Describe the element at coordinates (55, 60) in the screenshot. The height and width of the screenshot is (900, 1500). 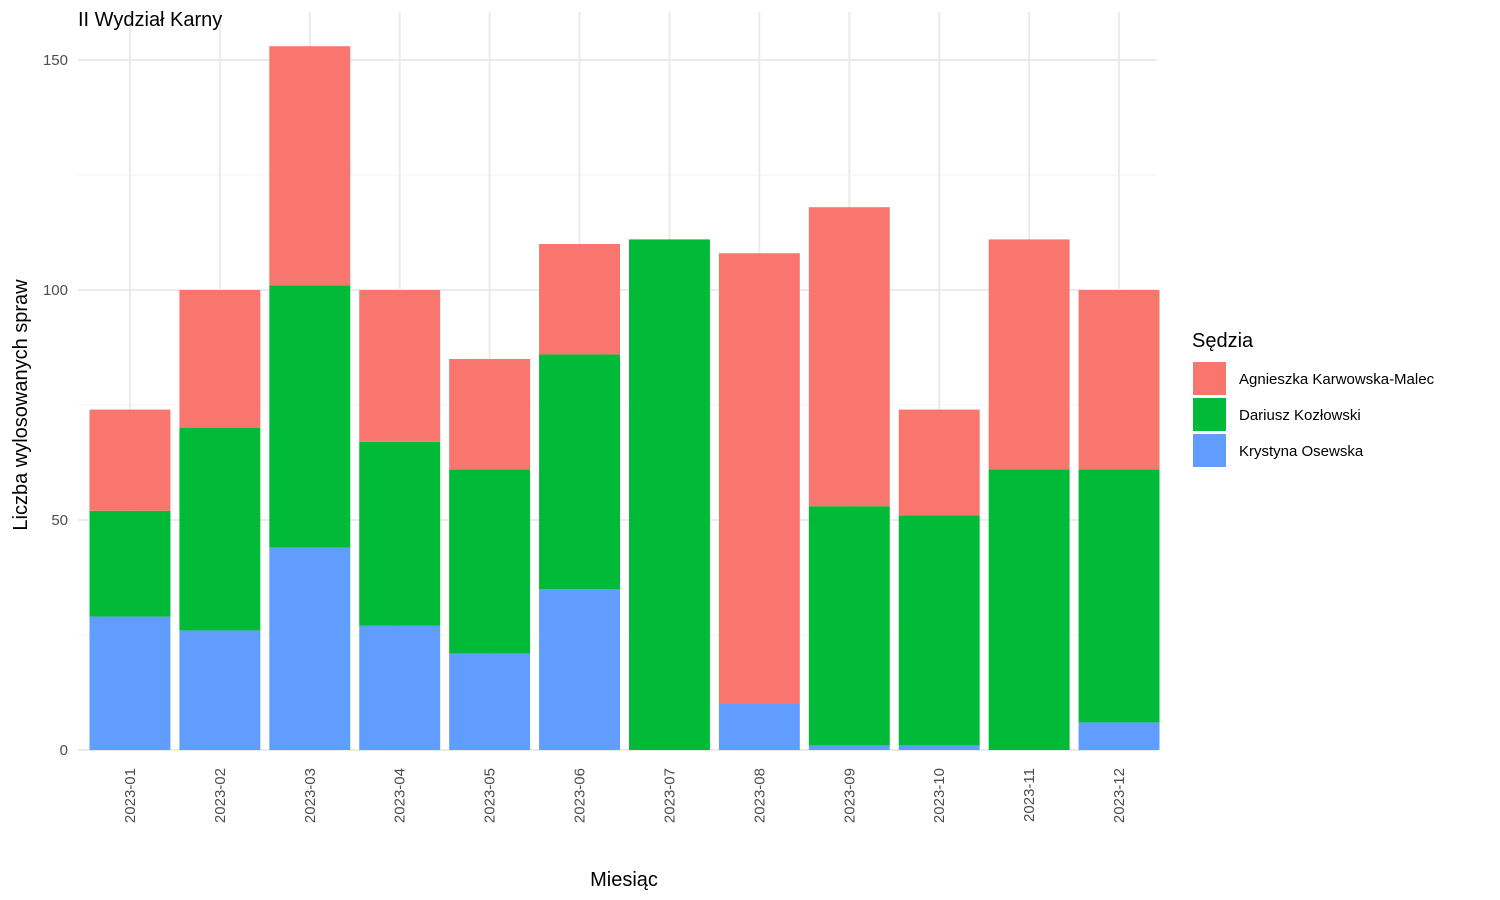
I see `y-tick-label: 150` at that location.